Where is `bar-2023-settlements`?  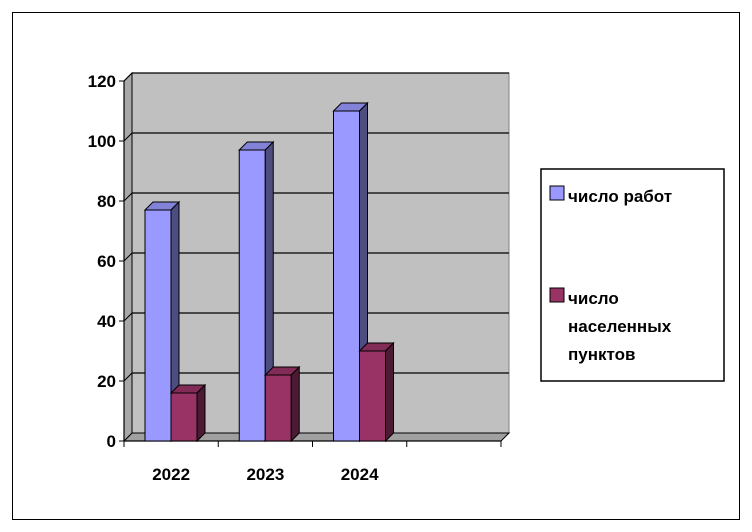 bar-2023-settlements is located at coordinates (282, 404).